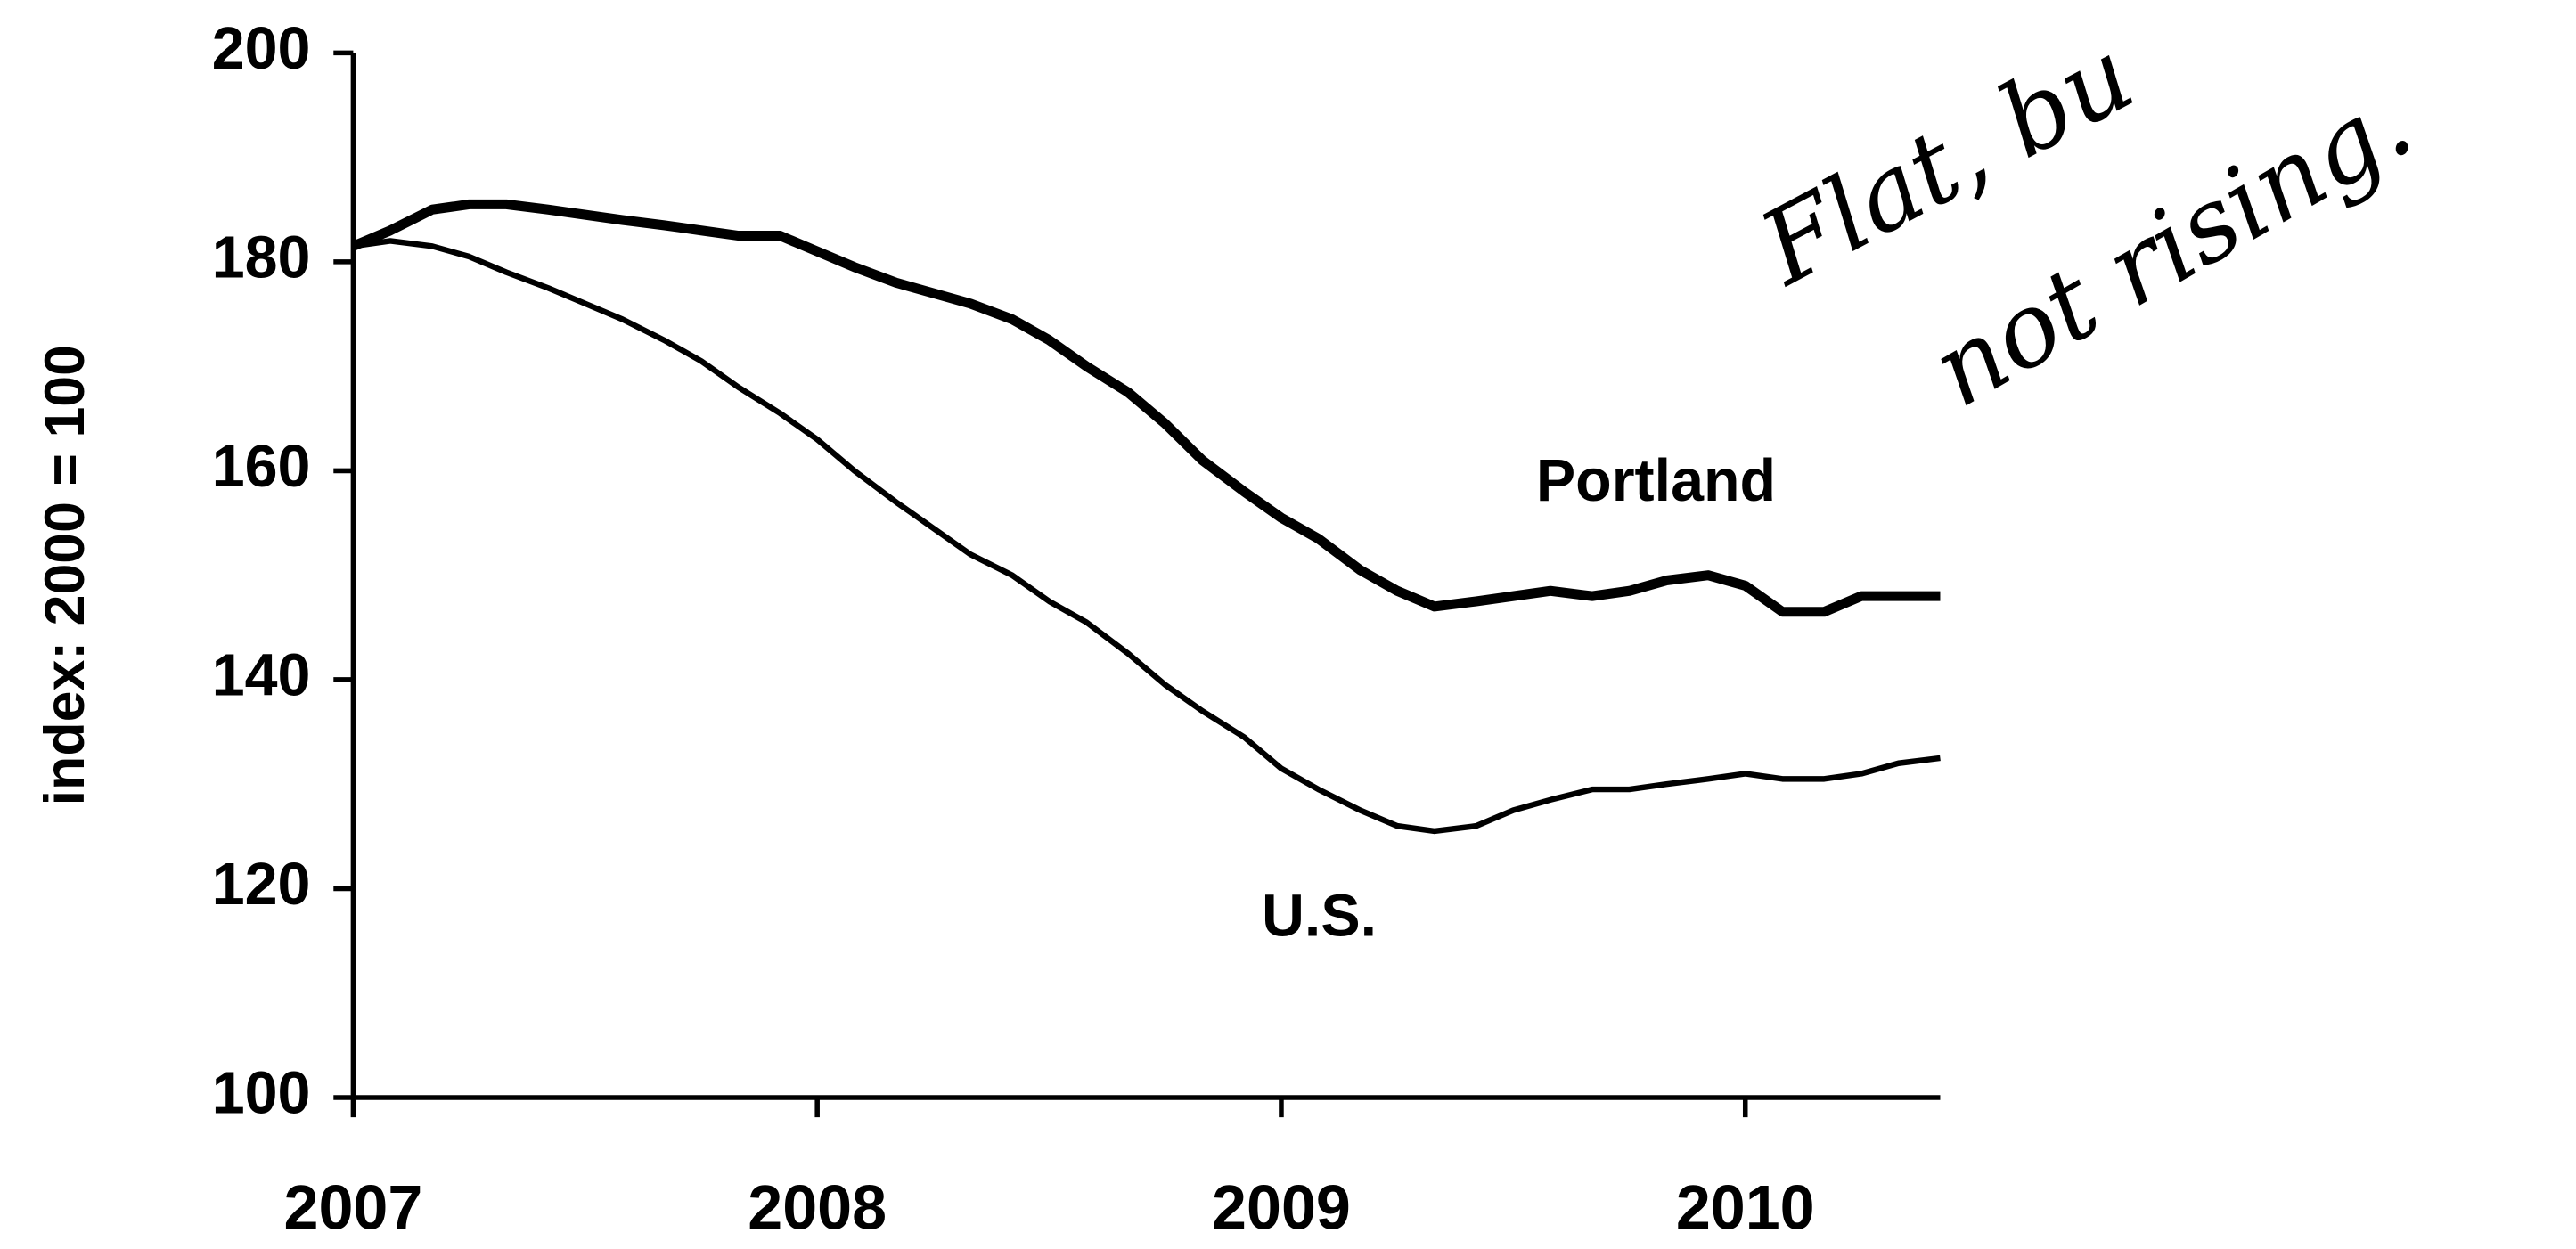 This screenshot has height=1249, width=2576. Describe the element at coordinates (352, 1208) in the screenshot. I see `x-tick-label: 2007` at that location.